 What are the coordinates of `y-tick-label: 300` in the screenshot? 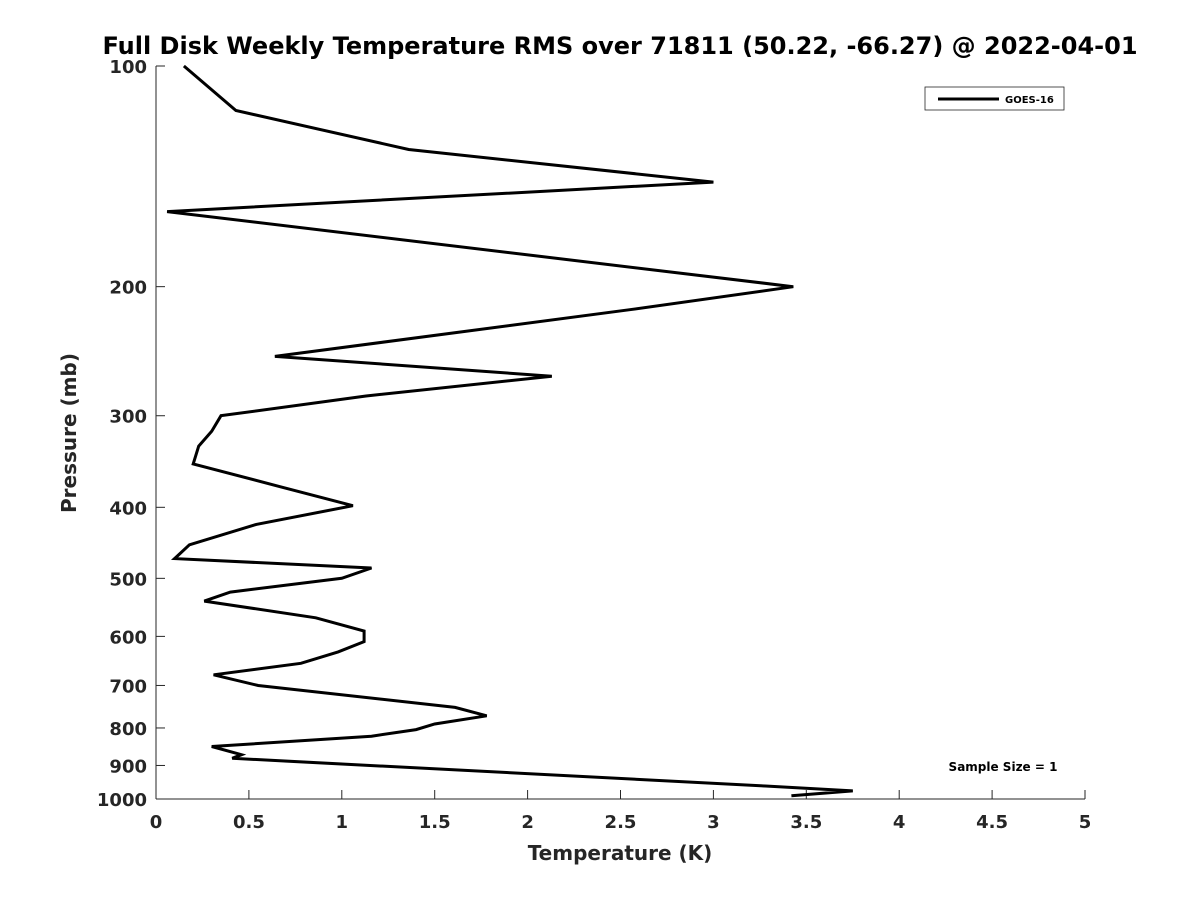 It's located at (128, 417).